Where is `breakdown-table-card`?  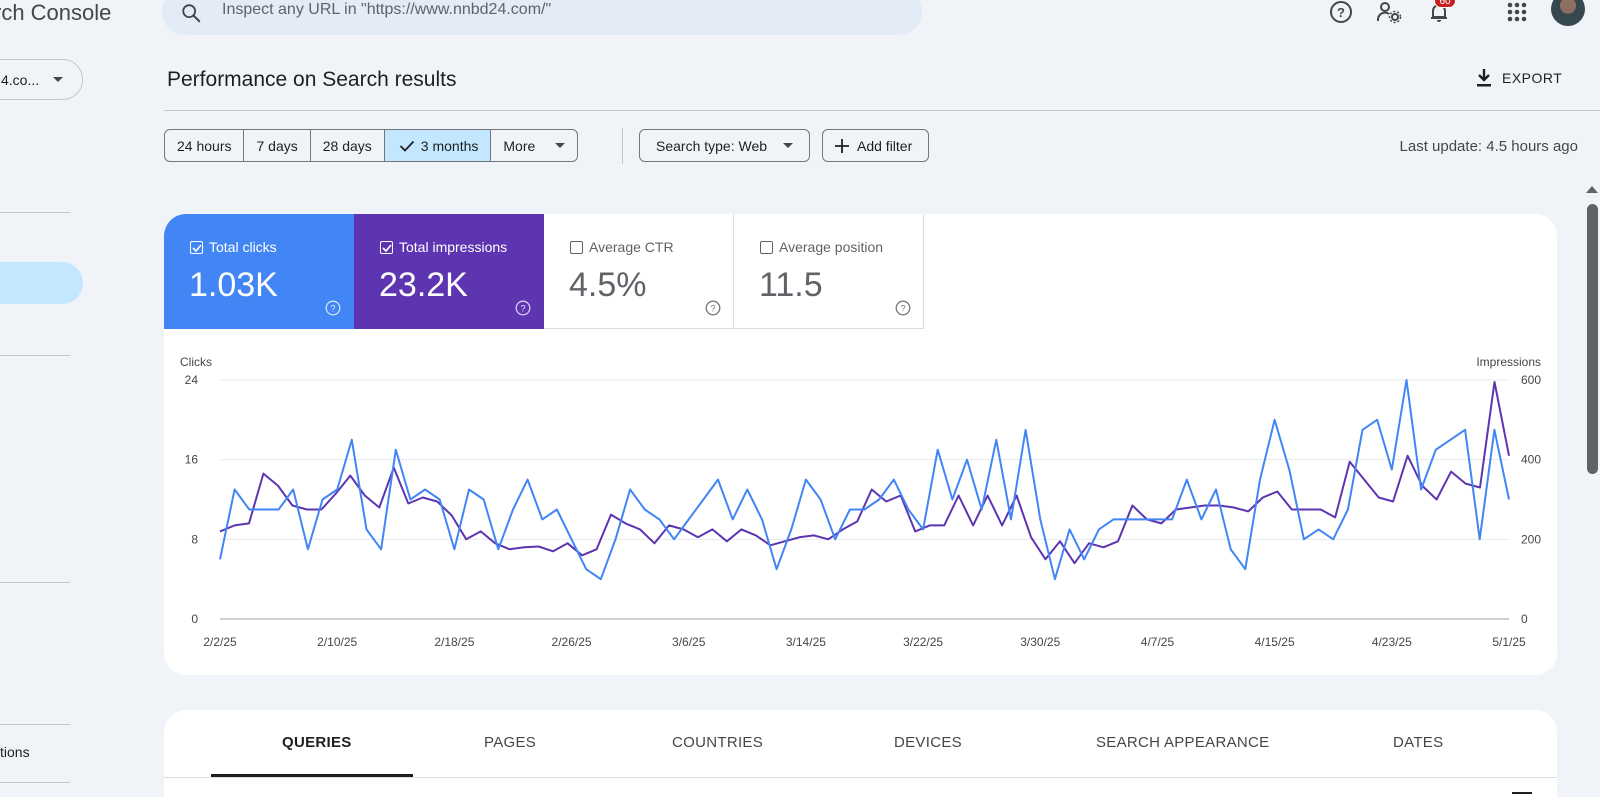
breakdown-table-card is located at coordinates (860, 753).